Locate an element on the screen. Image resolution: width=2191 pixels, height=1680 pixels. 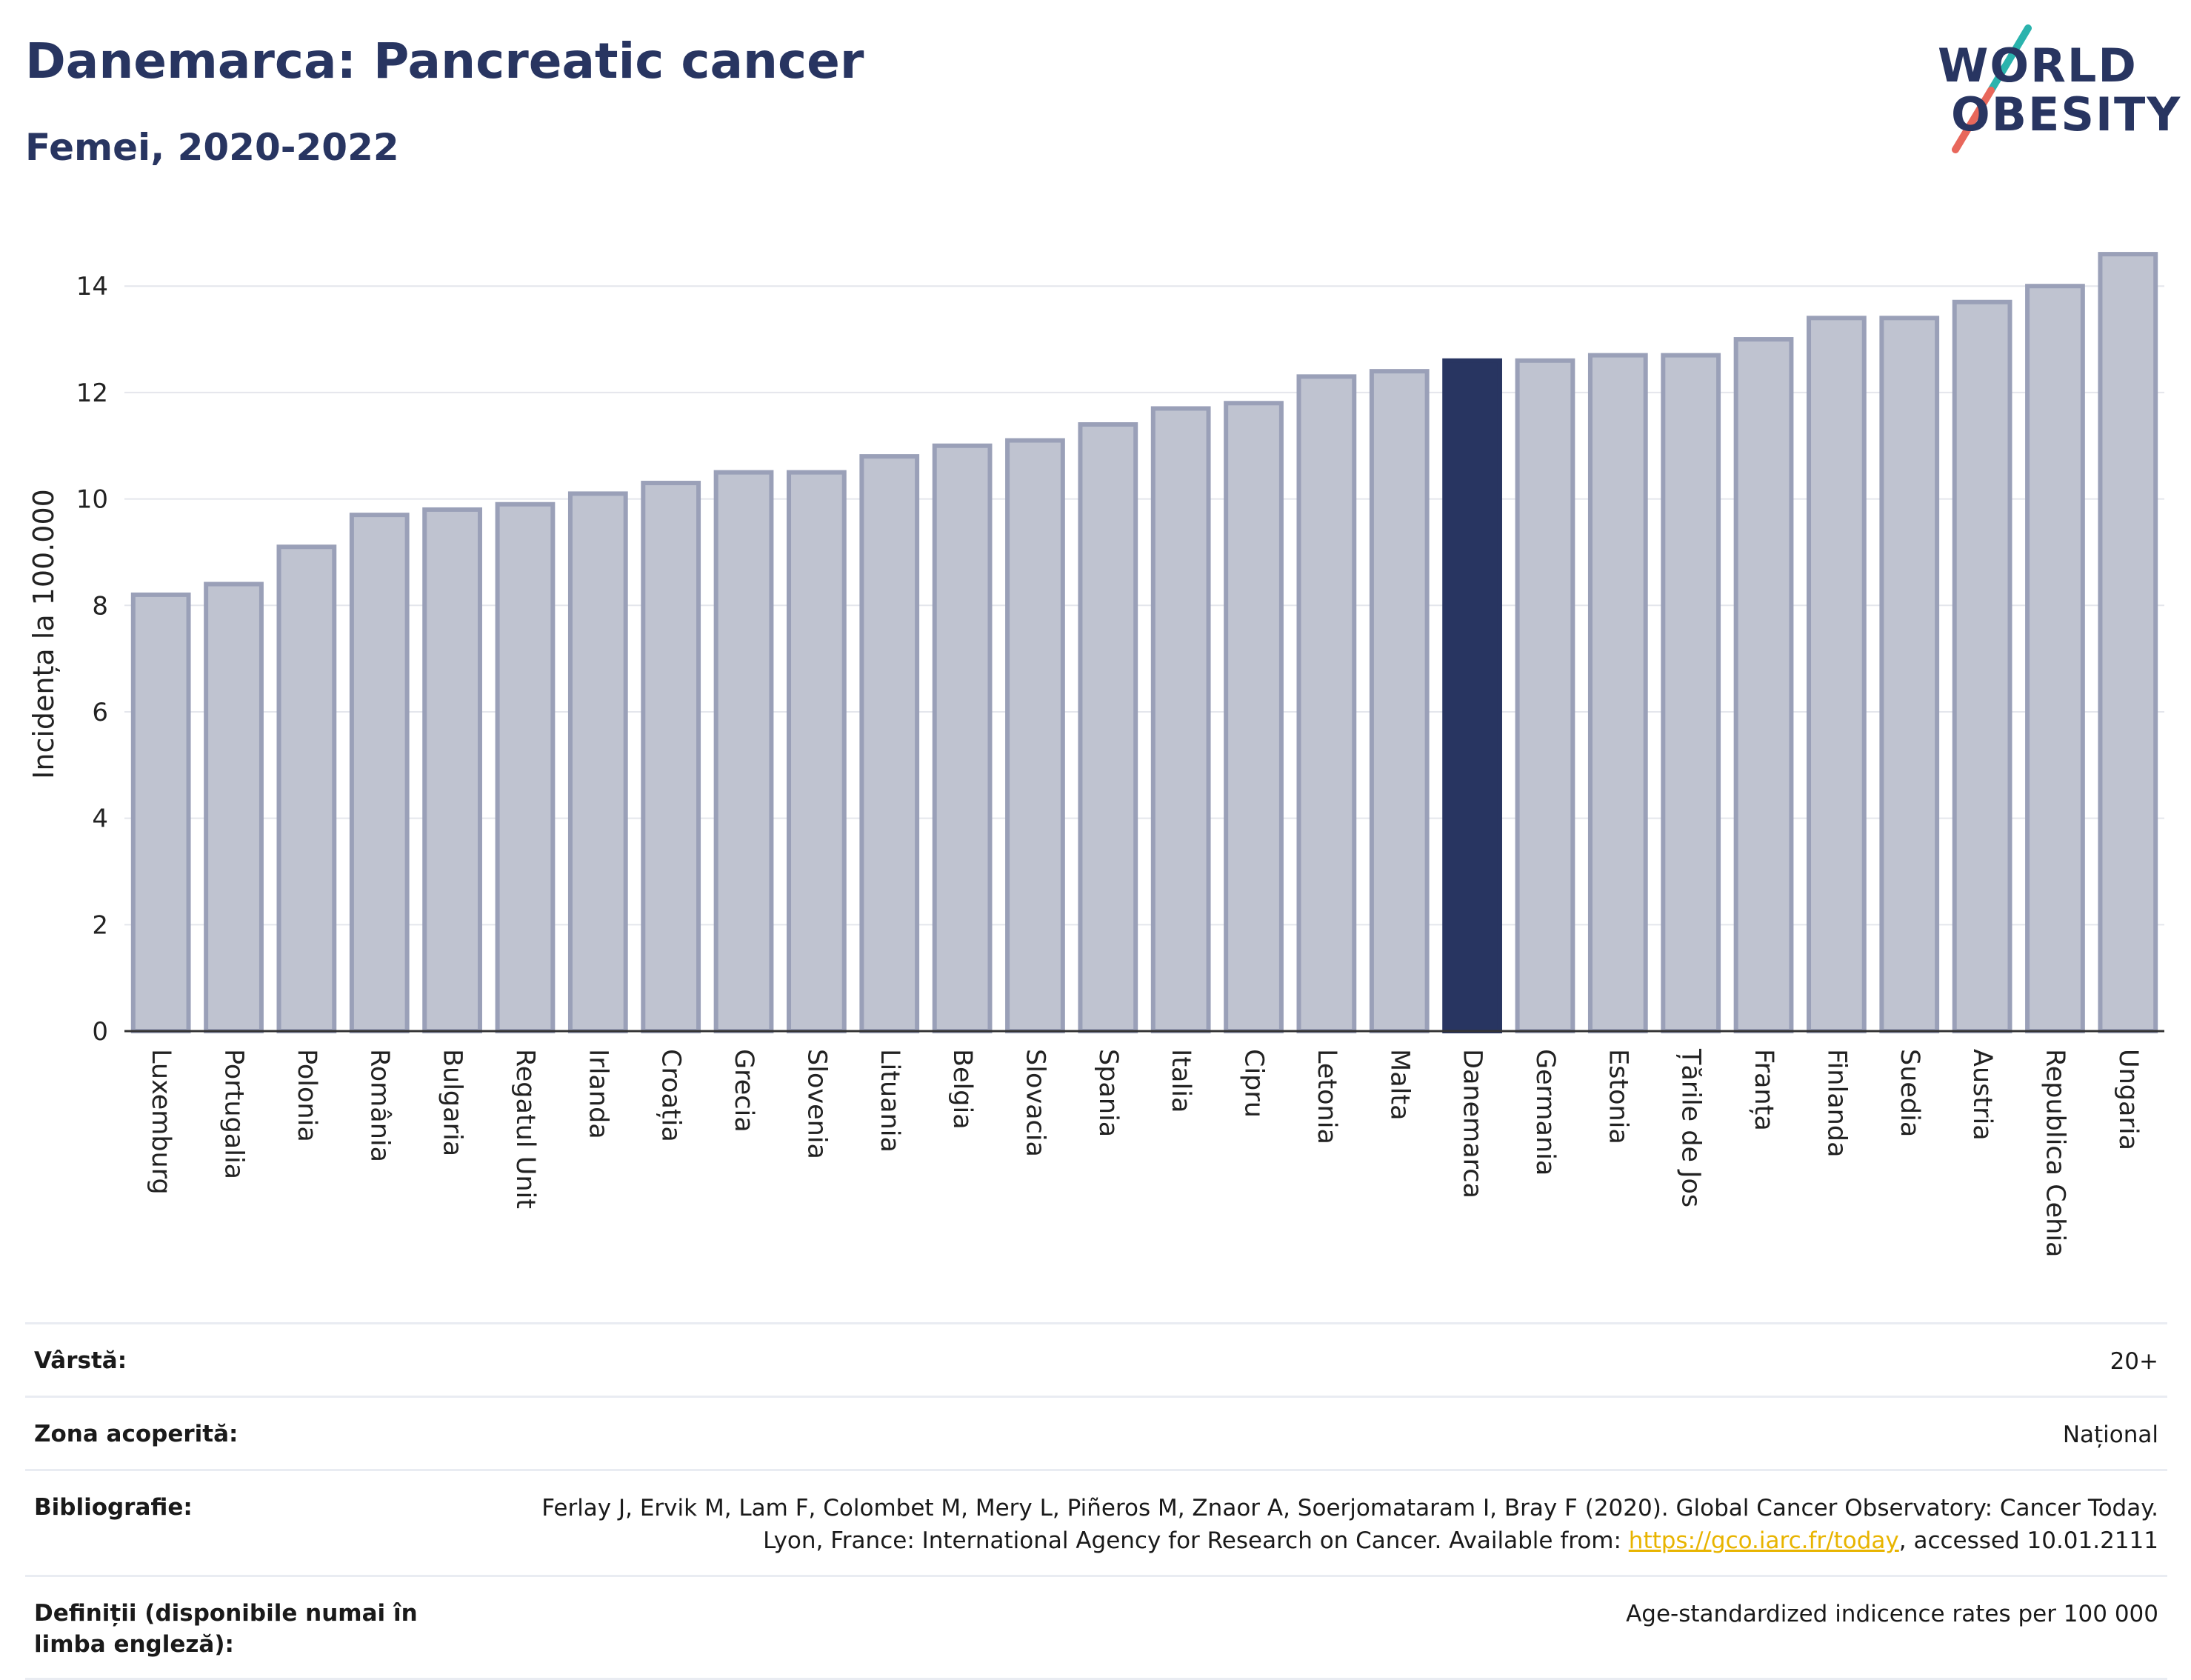
x-tick-label: Regatul Unit is located at coordinates (525, 1129).